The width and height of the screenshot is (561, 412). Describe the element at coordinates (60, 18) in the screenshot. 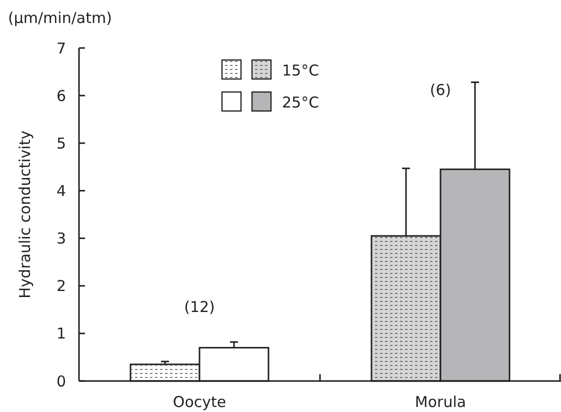

I see `text: (μm/min/atm)` at that location.